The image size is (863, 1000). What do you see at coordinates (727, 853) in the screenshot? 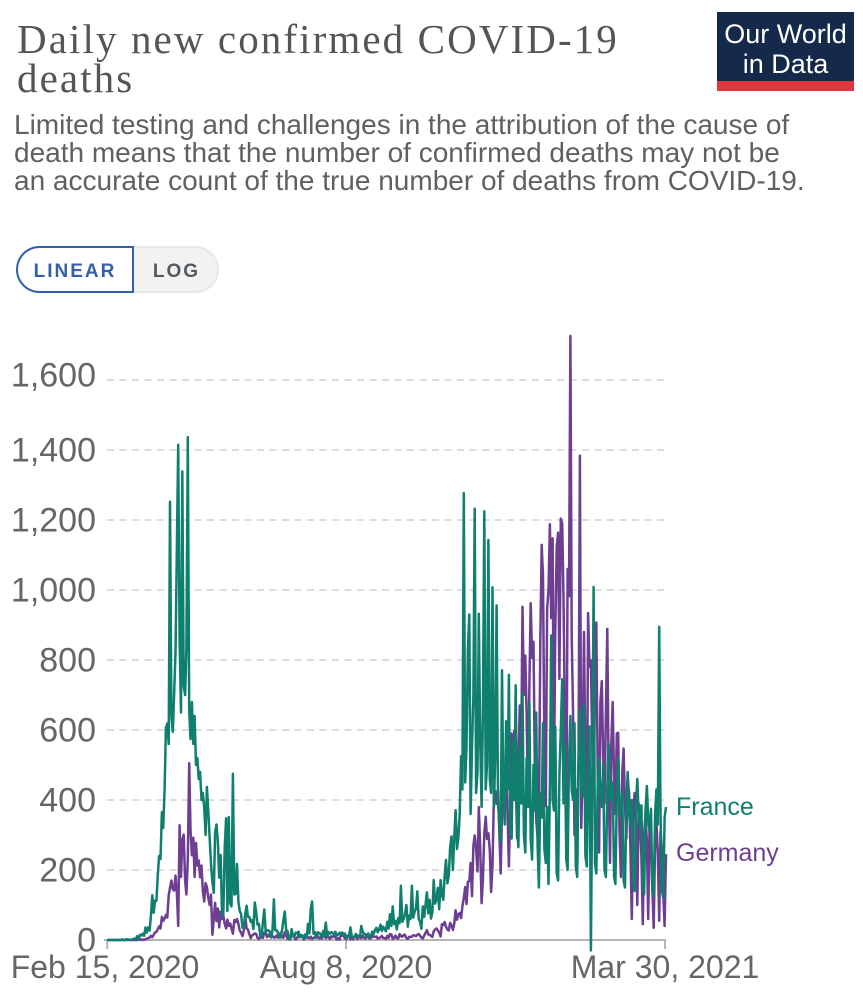
I see `svg-text: Germany` at bounding box center [727, 853].